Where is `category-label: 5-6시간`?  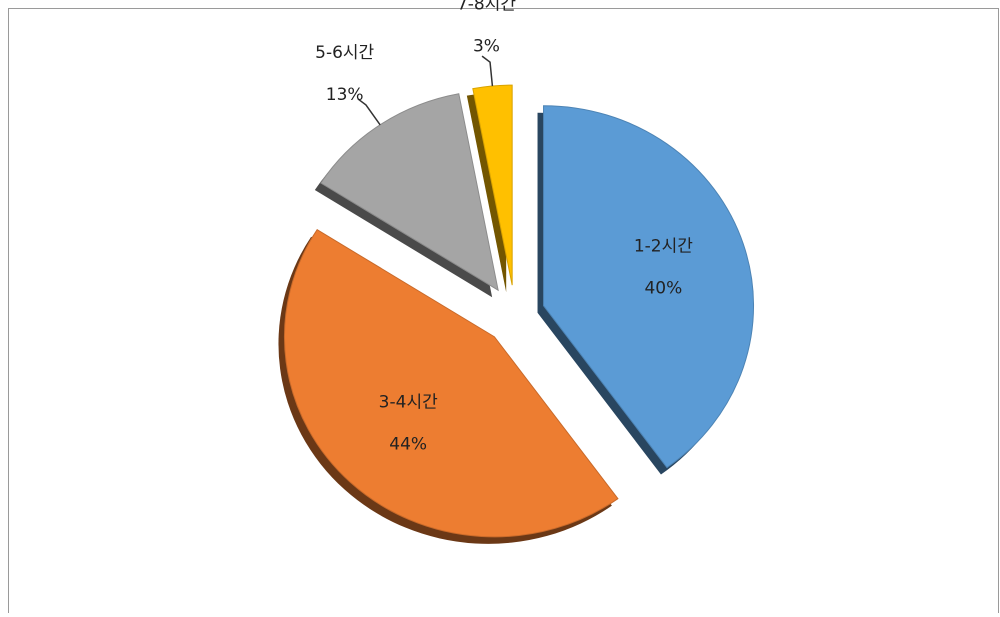 category-label: 5-6시간 is located at coordinates (344, 53).